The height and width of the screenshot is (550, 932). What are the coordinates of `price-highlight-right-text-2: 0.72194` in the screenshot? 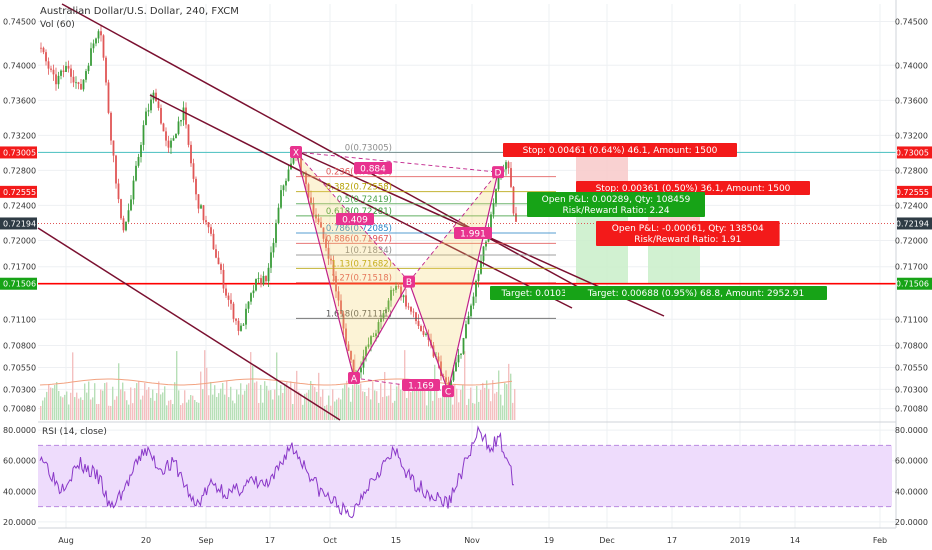 It's located at (912, 223).